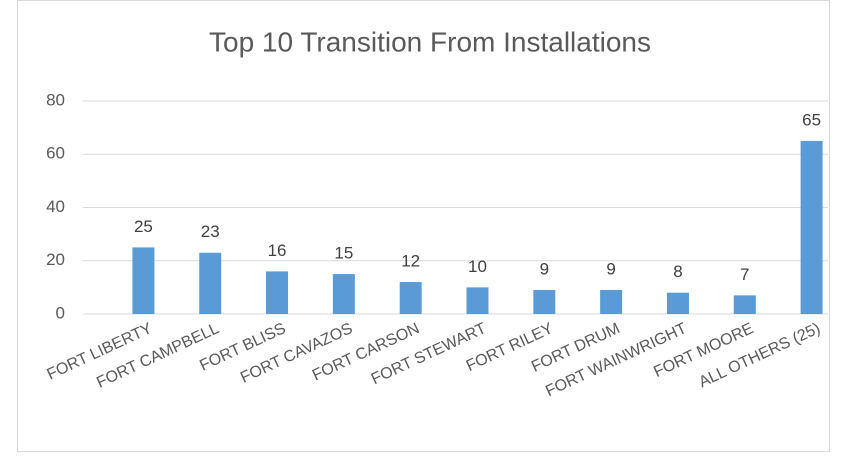 Image resolution: width=846 pixels, height=457 pixels. I want to click on data-label: 12, so click(410, 261).